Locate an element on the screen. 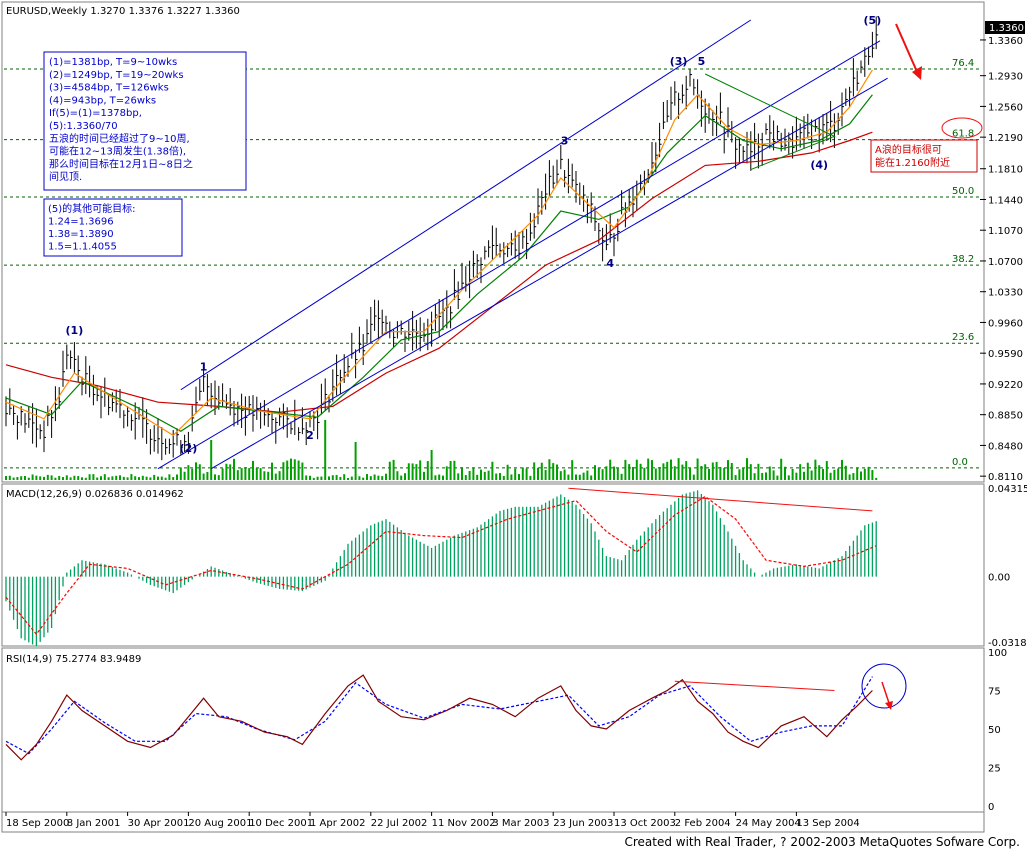 The height and width of the screenshot is (853, 1027). note-line: 五浪的时间已经超过了9~10周, is located at coordinates (119, 138).